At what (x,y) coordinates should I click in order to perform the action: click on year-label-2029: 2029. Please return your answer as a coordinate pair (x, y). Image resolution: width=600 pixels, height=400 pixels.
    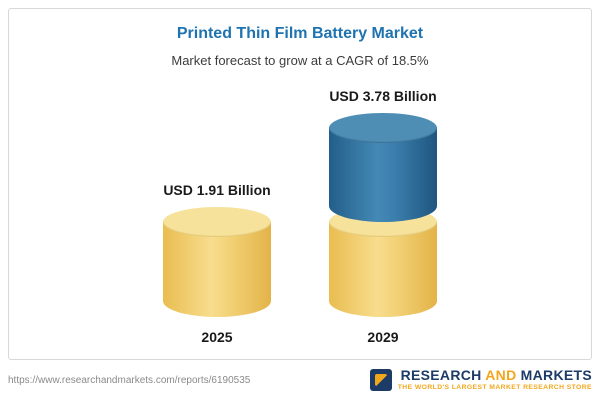
    Looking at the image, I should click on (383, 337).